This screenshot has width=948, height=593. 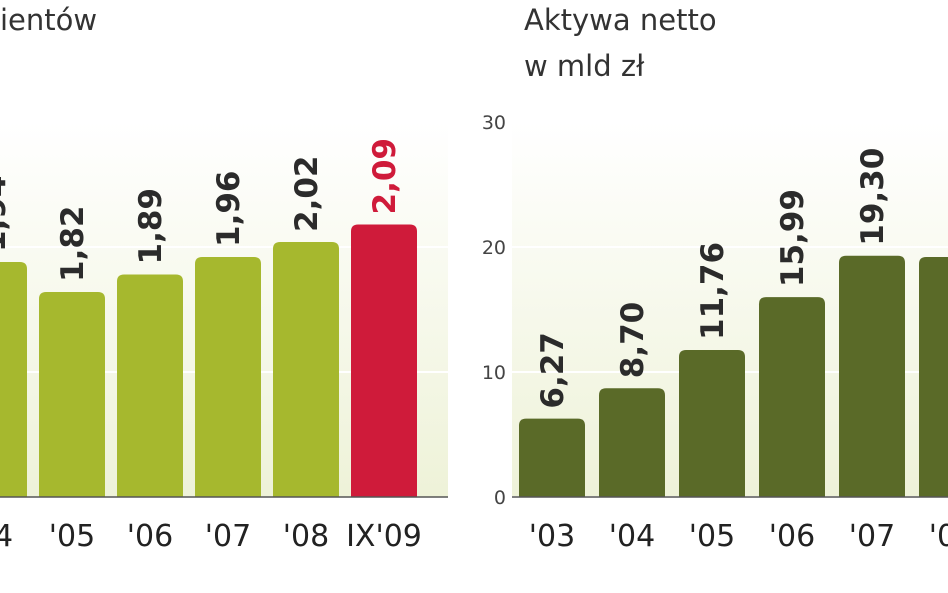 I want to click on y-tick-label: 10, so click(x=494, y=373).